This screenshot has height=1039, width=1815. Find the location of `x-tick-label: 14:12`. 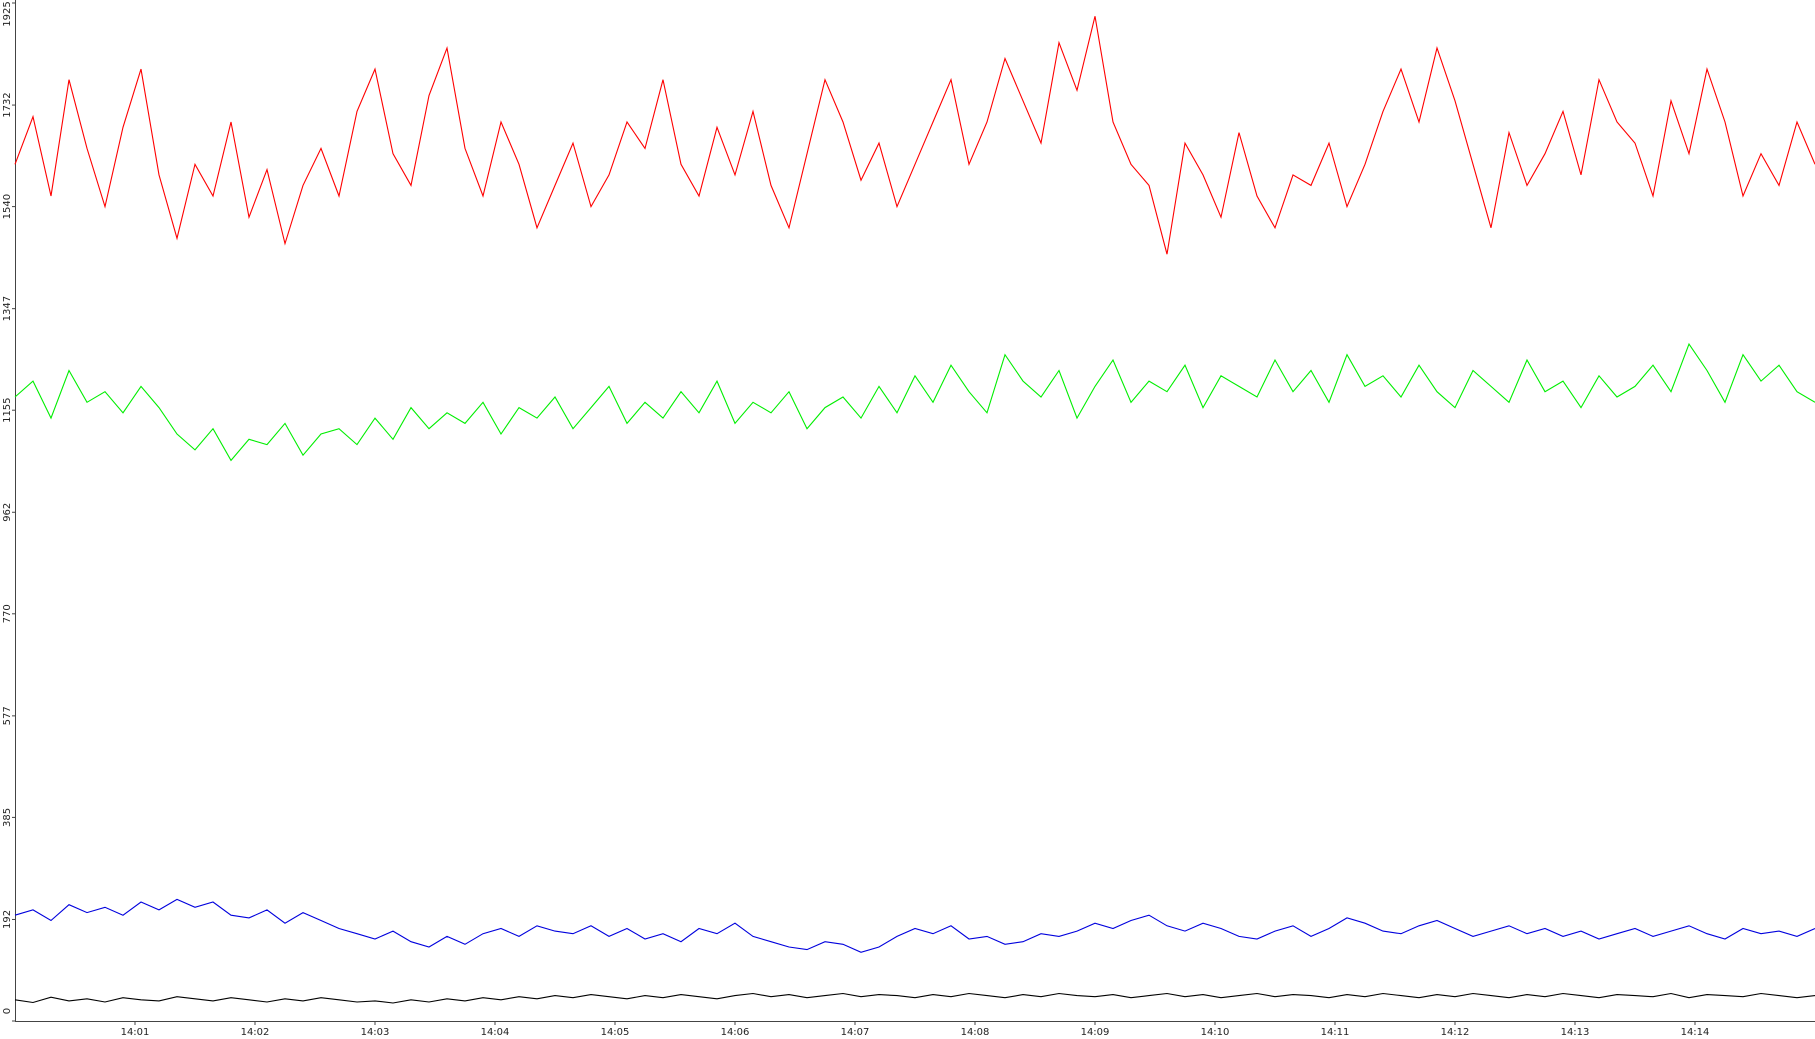

x-tick-label: 14:12 is located at coordinates (1455, 1032).